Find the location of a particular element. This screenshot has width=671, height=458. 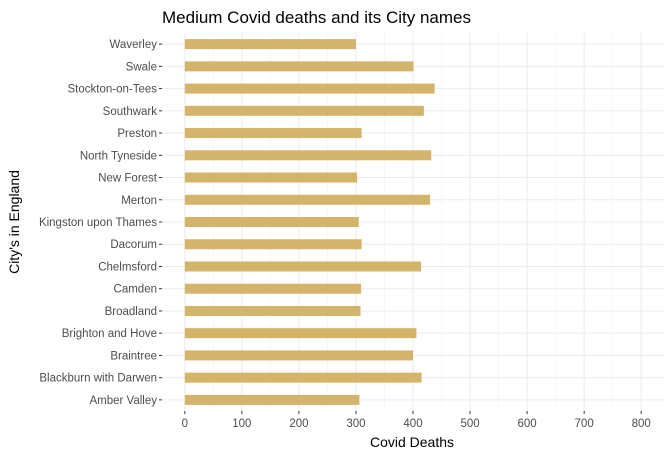

x-axis-title: Covid Deaths is located at coordinates (412, 442).